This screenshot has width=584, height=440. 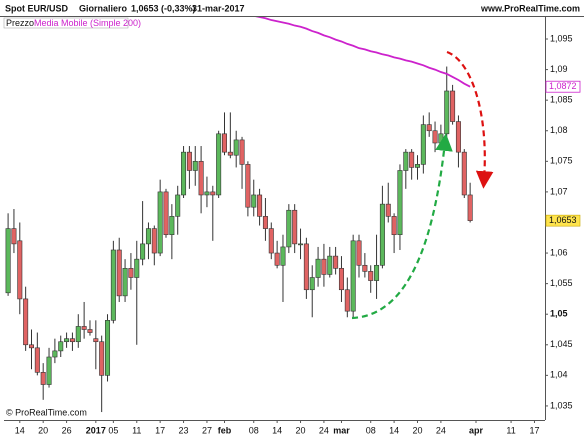 I want to click on footer: © ProRealTime.com, so click(x=46, y=412).